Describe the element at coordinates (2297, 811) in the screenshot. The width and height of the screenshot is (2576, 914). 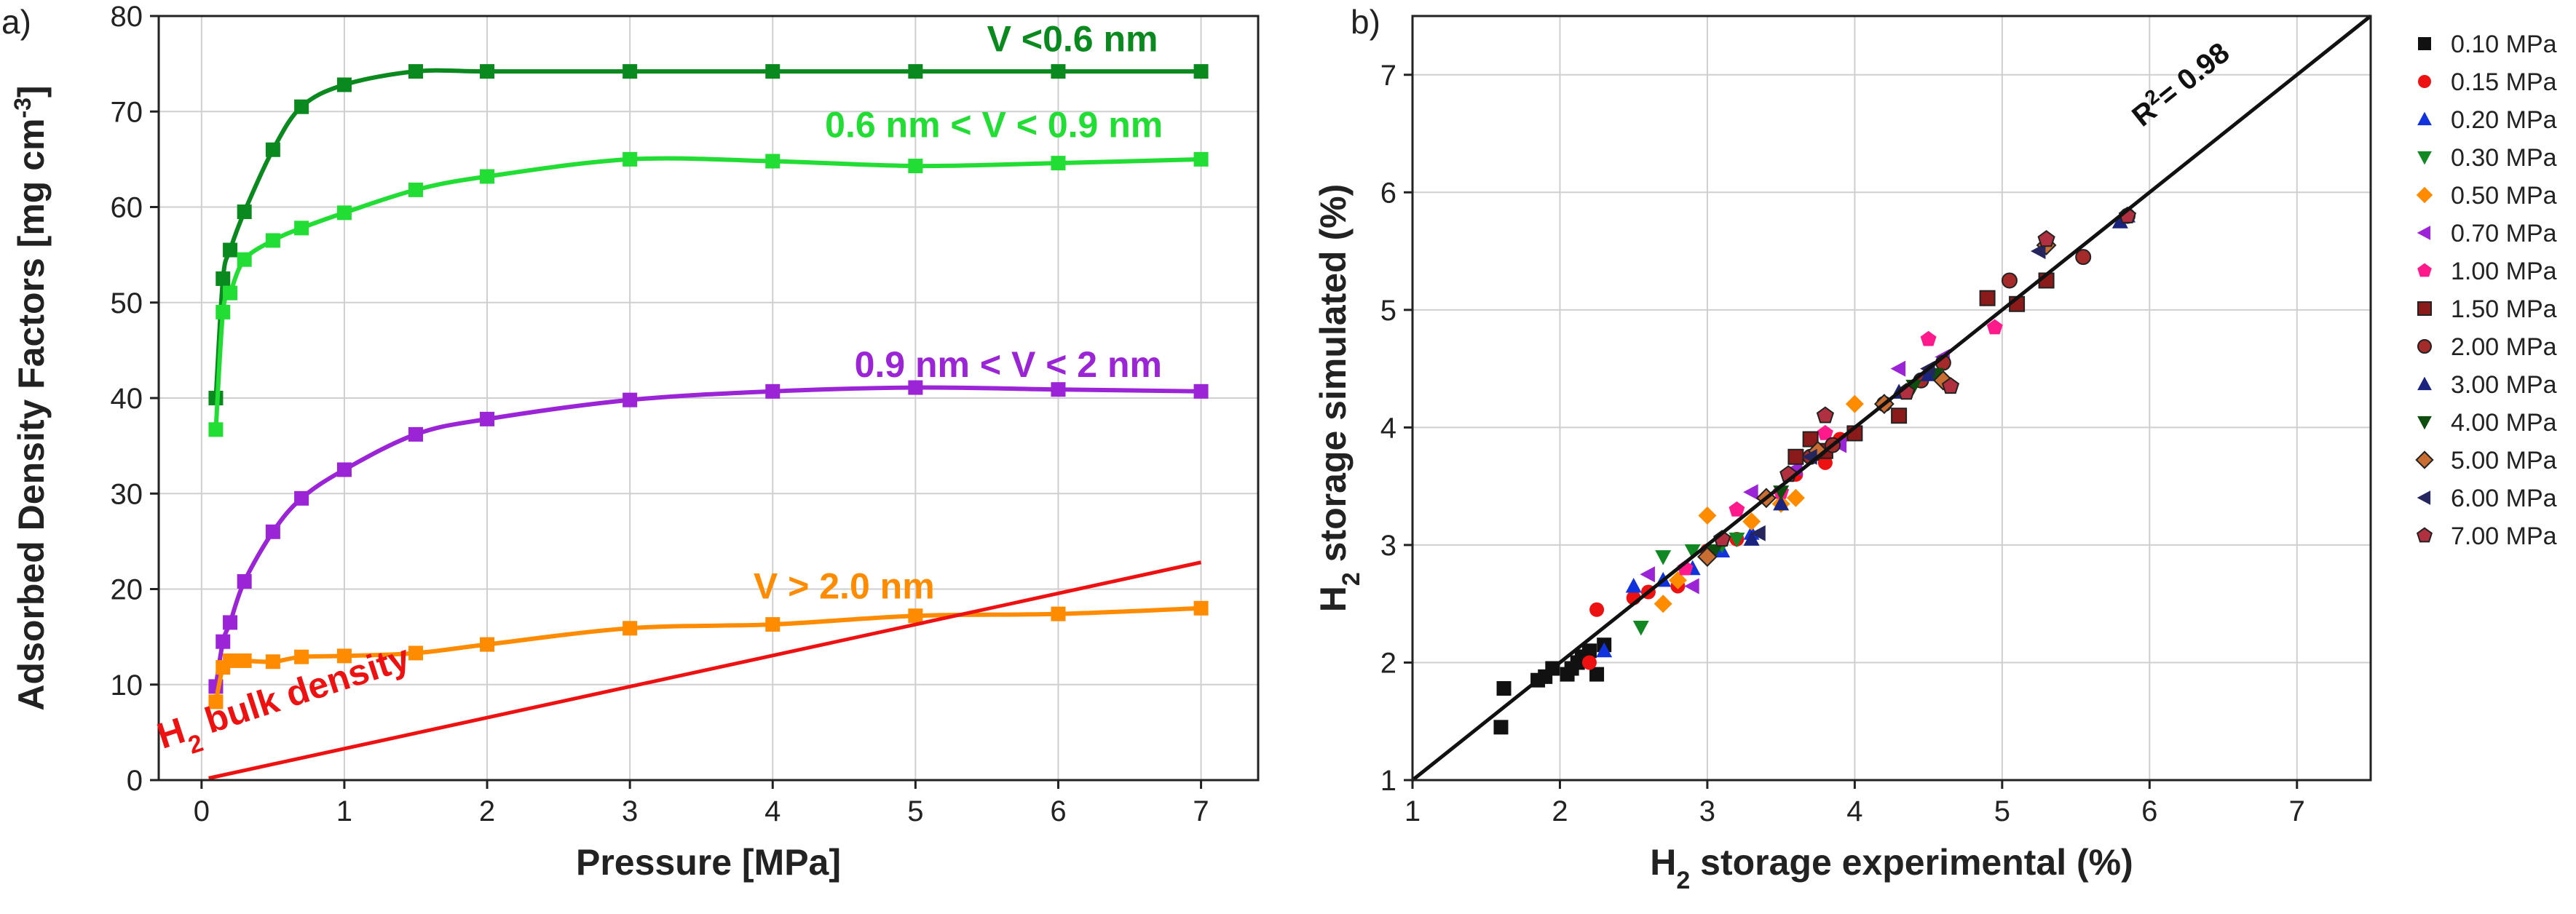
I see `x-tick-label: 7` at that location.